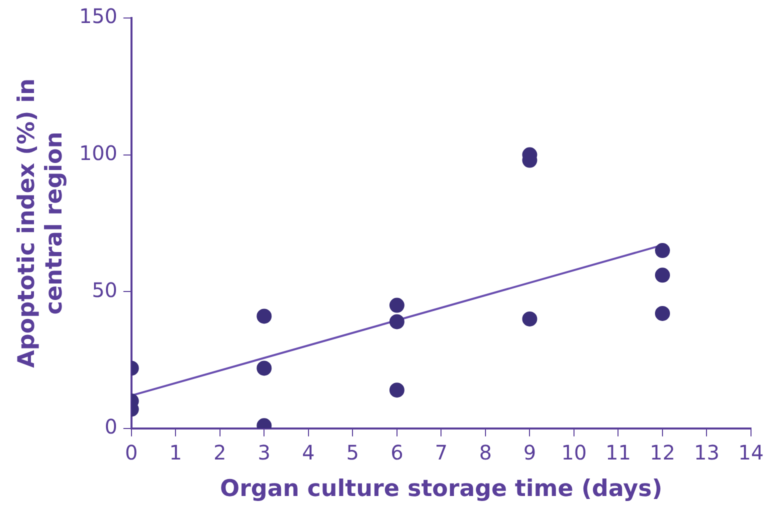 The height and width of the screenshot is (514, 771). What do you see at coordinates (131, 452) in the screenshot?
I see `x-tick-label: 0` at bounding box center [131, 452].